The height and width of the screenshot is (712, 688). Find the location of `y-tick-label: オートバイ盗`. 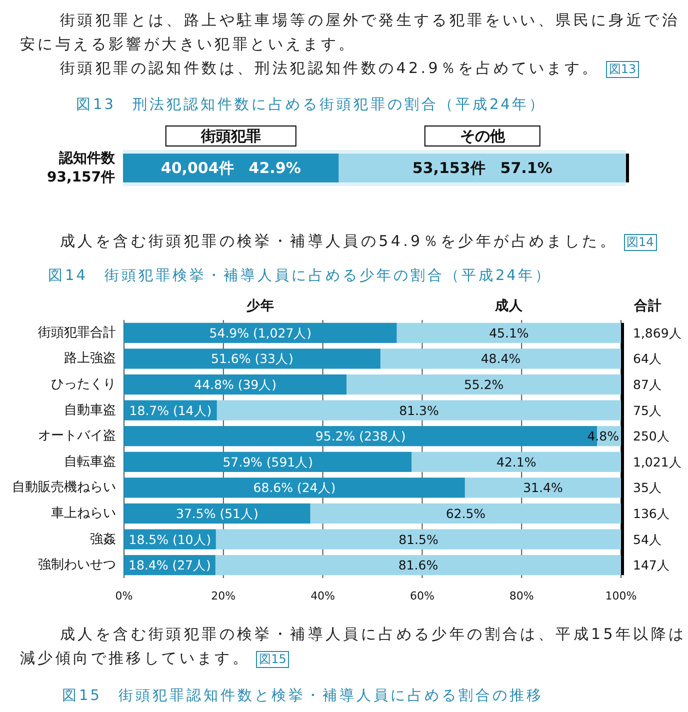

y-tick-label: オートバイ盗 is located at coordinates (77, 436).